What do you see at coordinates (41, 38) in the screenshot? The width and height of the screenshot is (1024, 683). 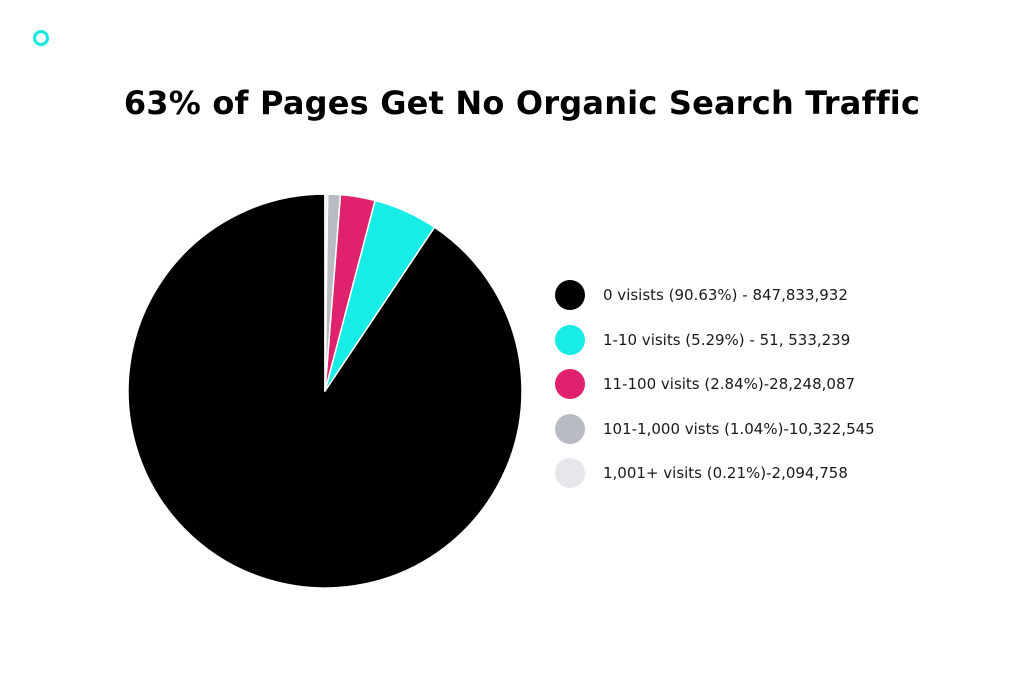 I see `brand-ring-icon` at bounding box center [41, 38].